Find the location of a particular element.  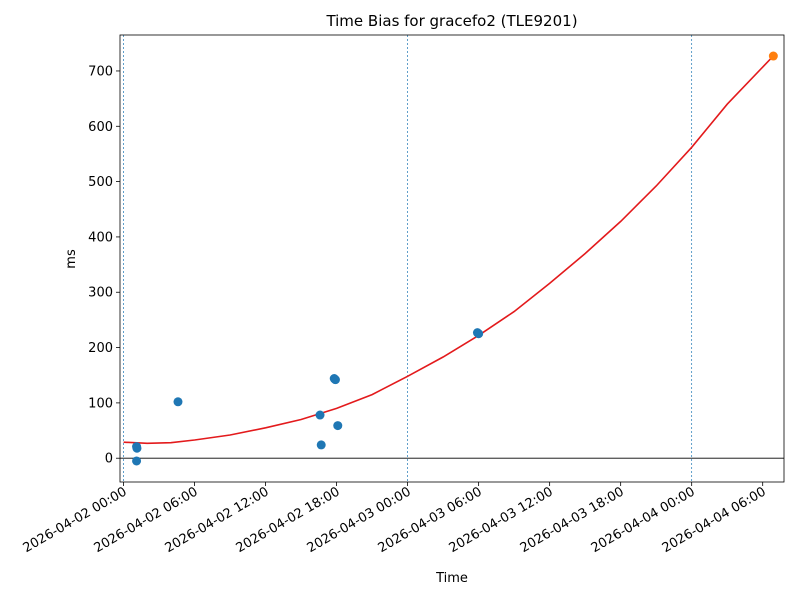

x-axis-label: Time is located at coordinates (451, 578).